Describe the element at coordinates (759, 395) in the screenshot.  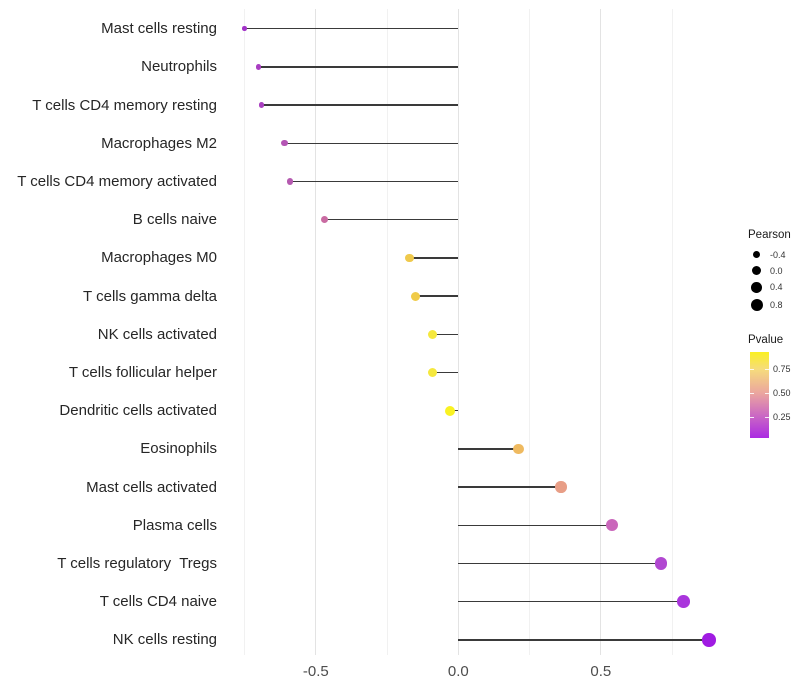
I see `pvalue-gradient-bar` at that location.